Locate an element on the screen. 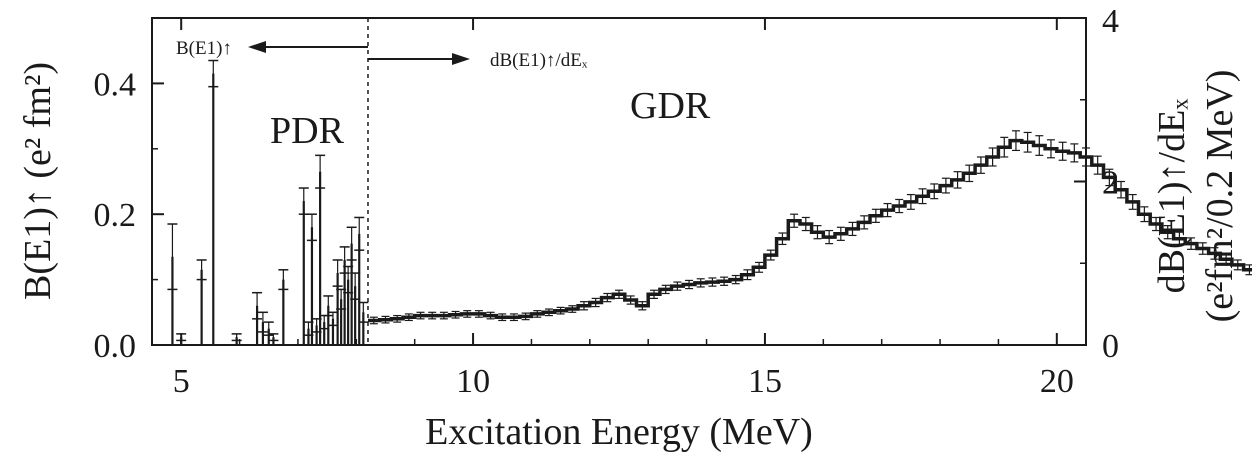  x-tick-label: 5 is located at coordinates (181, 381).